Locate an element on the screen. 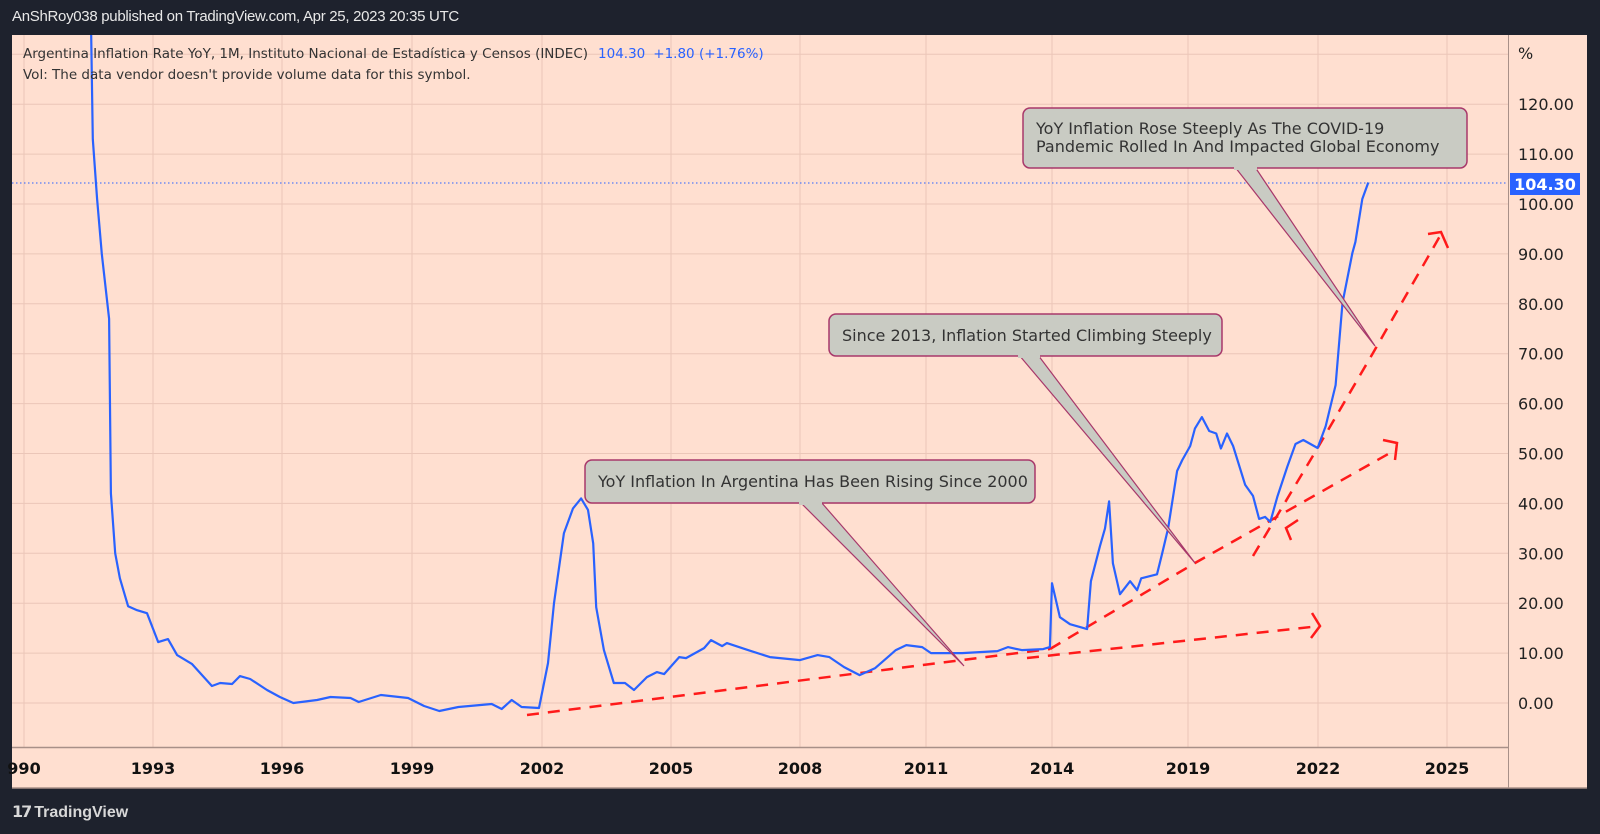 This screenshot has height=834, width=1600. y-tick-label: 100.00 is located at coordinates (1546, 204).